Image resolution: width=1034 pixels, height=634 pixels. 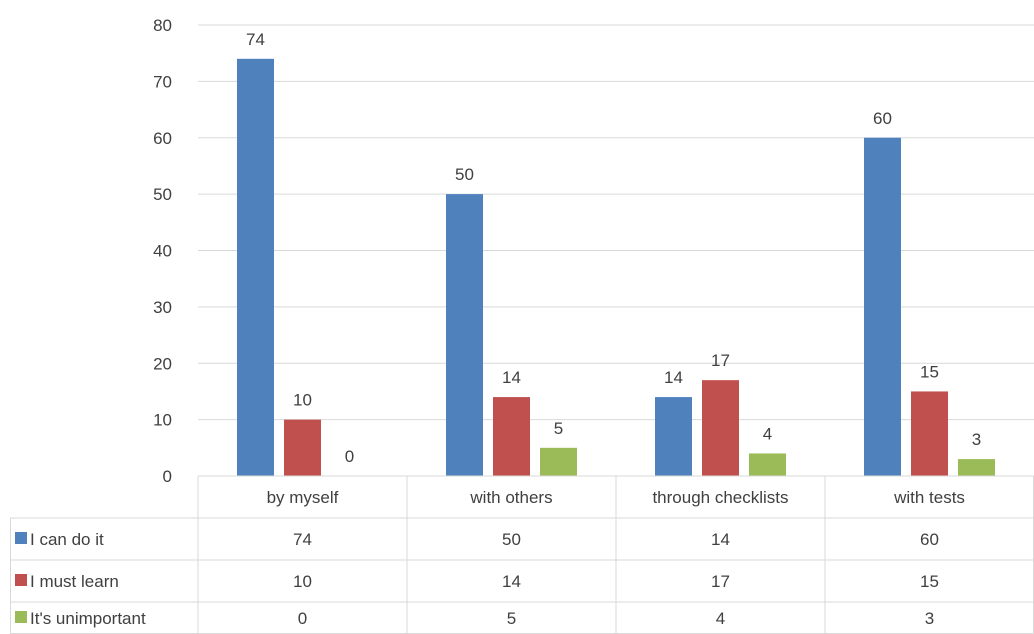 I want to click on table-cell: 15, so click(x=929, y=581).